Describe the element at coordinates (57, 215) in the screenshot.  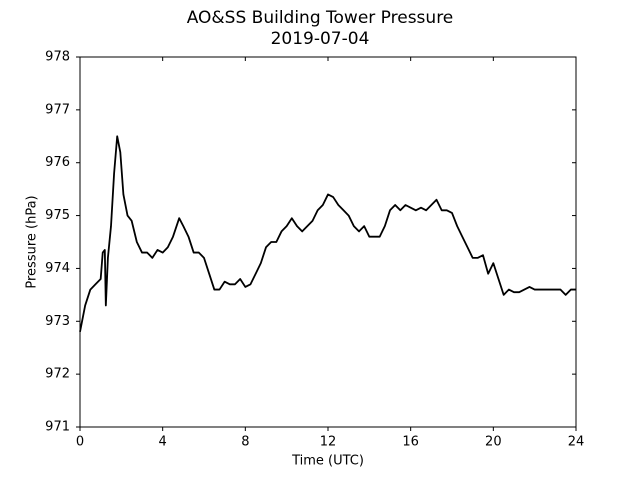
I see `y-tick-label: 975` at that location.